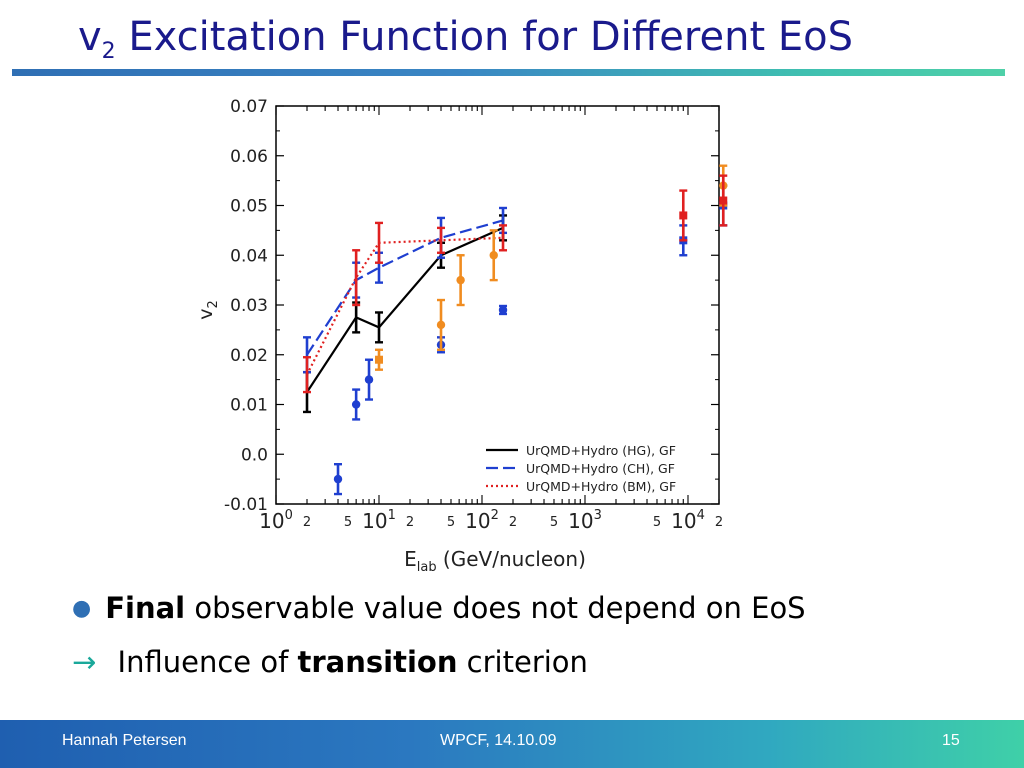  Describe the element at coordinates (600, 468) in the screenshot. I see `legend-label: UrQMD+Hydro (CH), GF` at that location.